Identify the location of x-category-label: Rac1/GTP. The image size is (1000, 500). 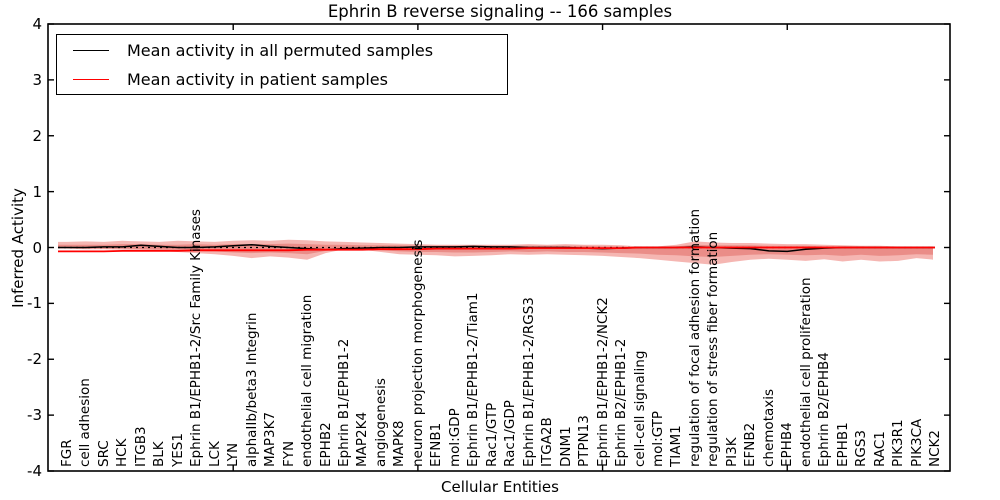
(491, 434).